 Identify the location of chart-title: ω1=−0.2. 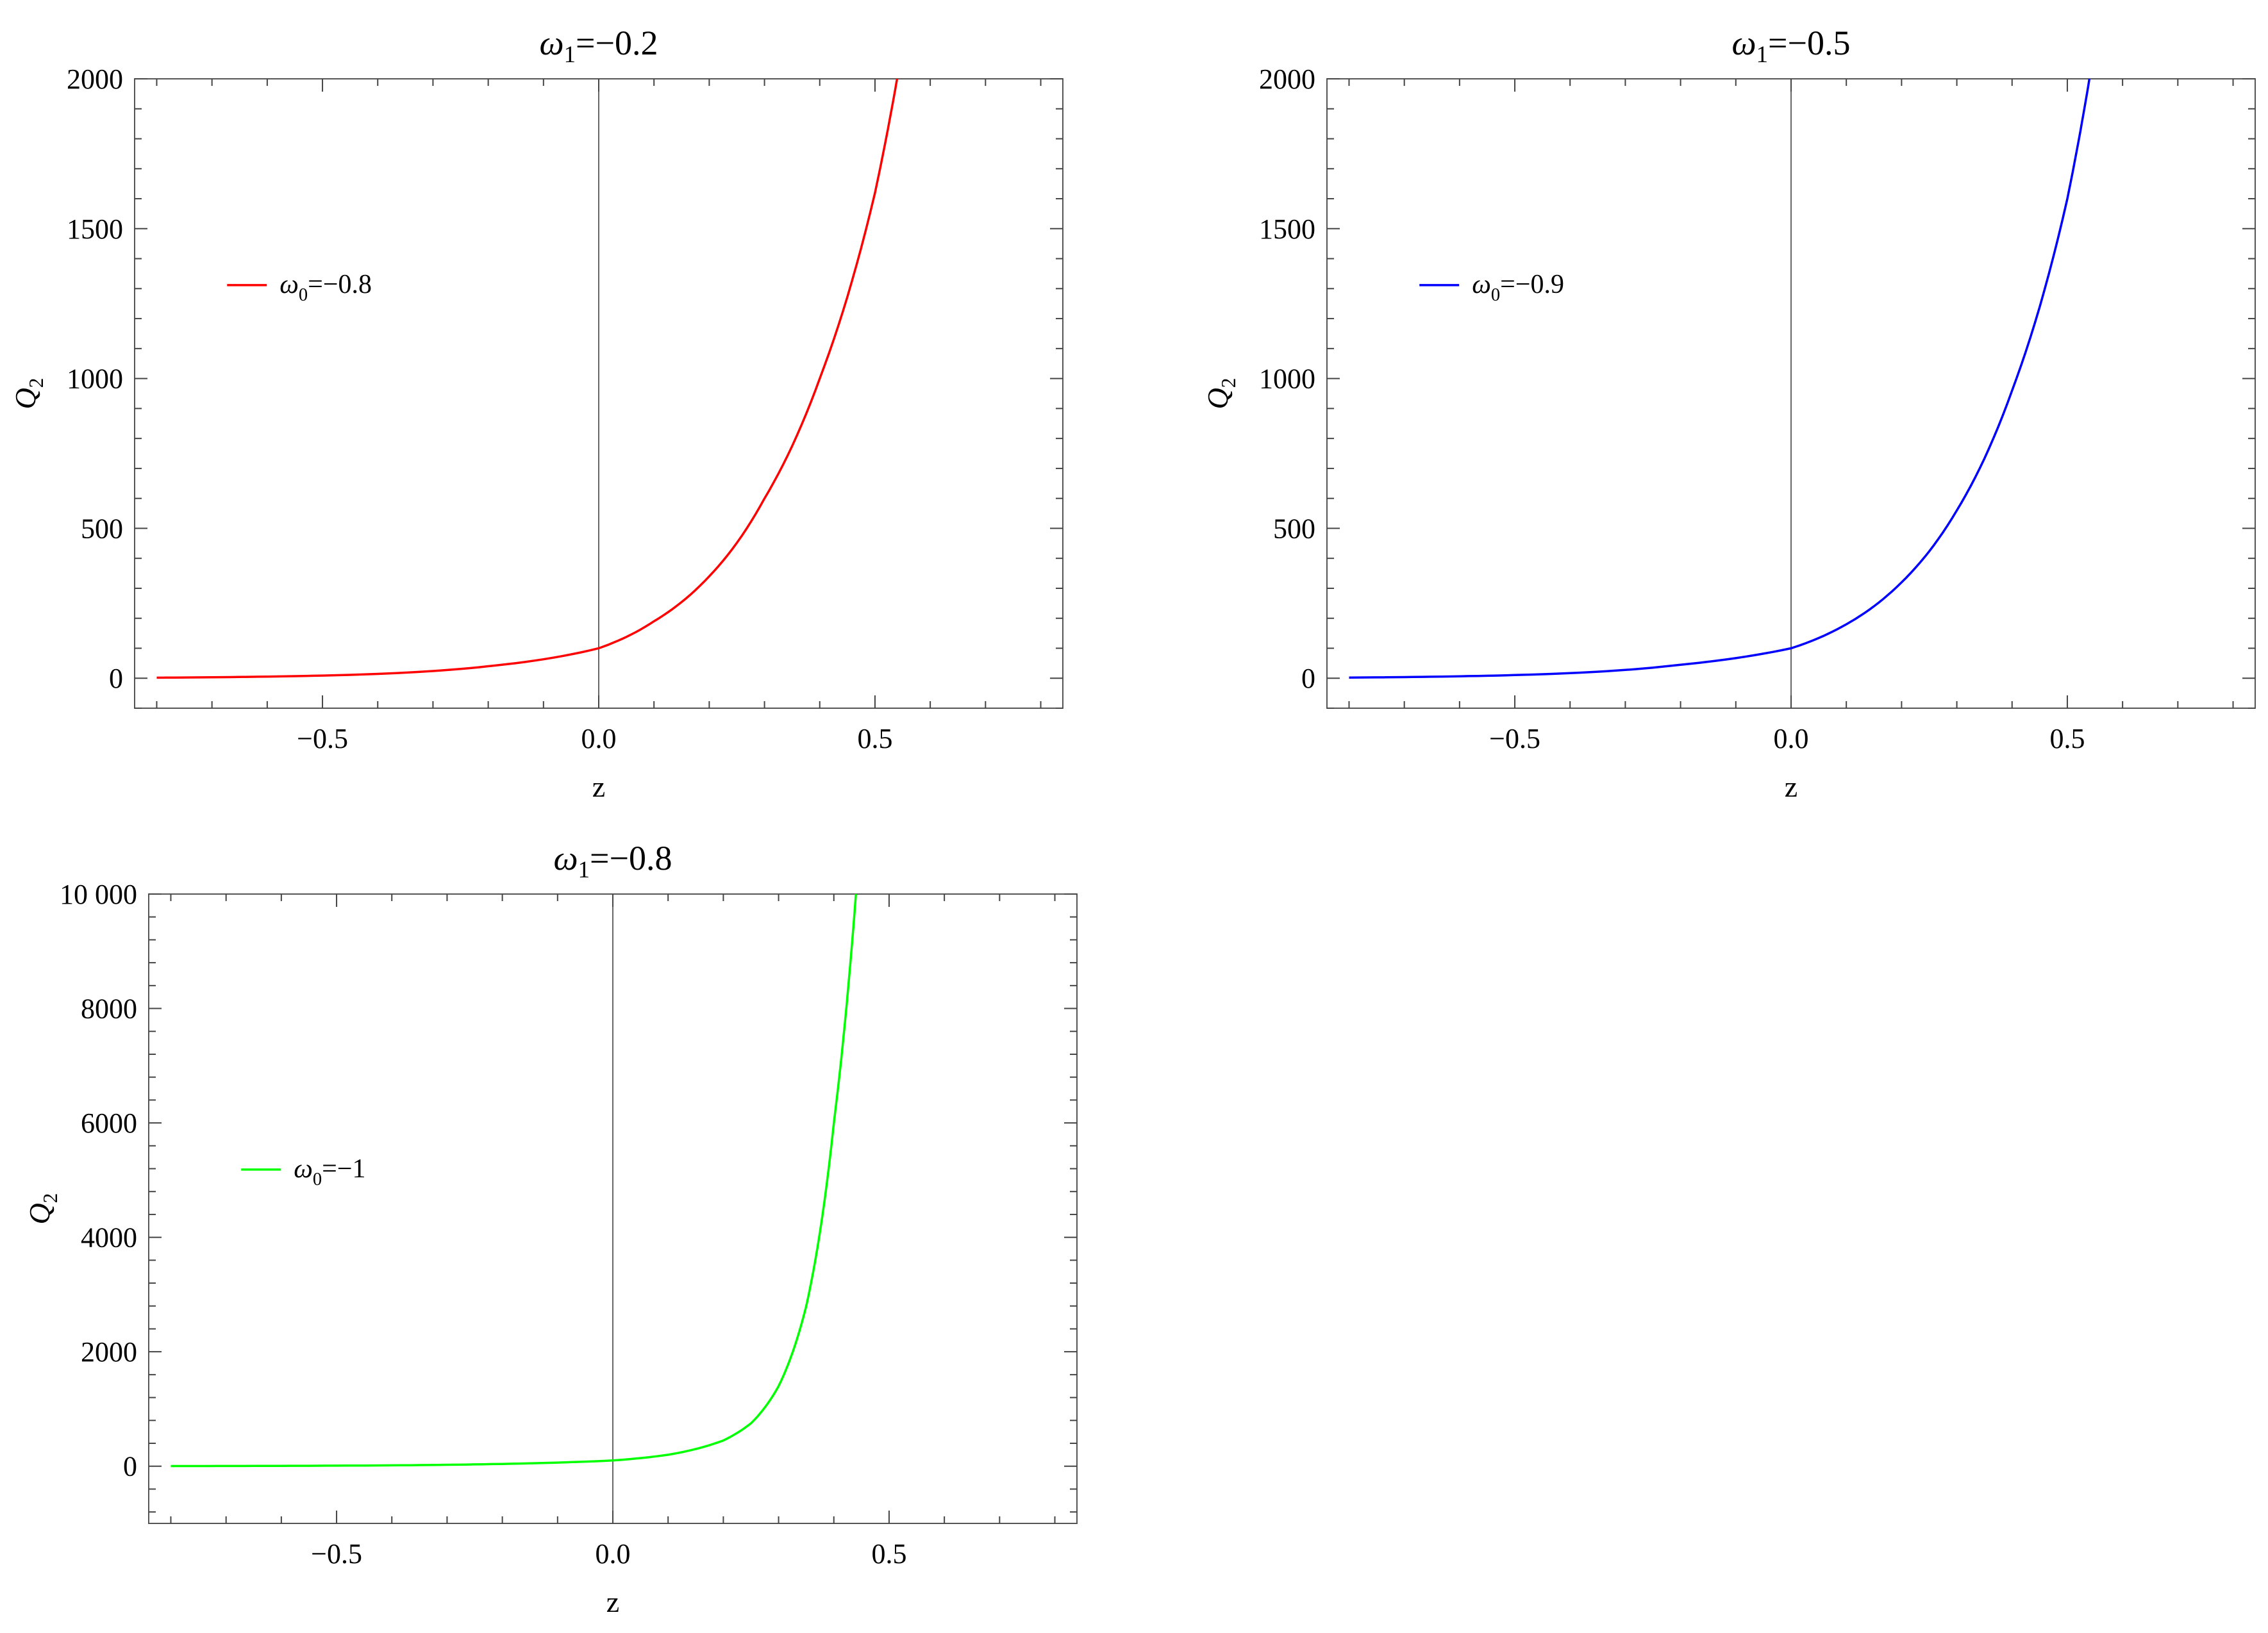
(599, 45).